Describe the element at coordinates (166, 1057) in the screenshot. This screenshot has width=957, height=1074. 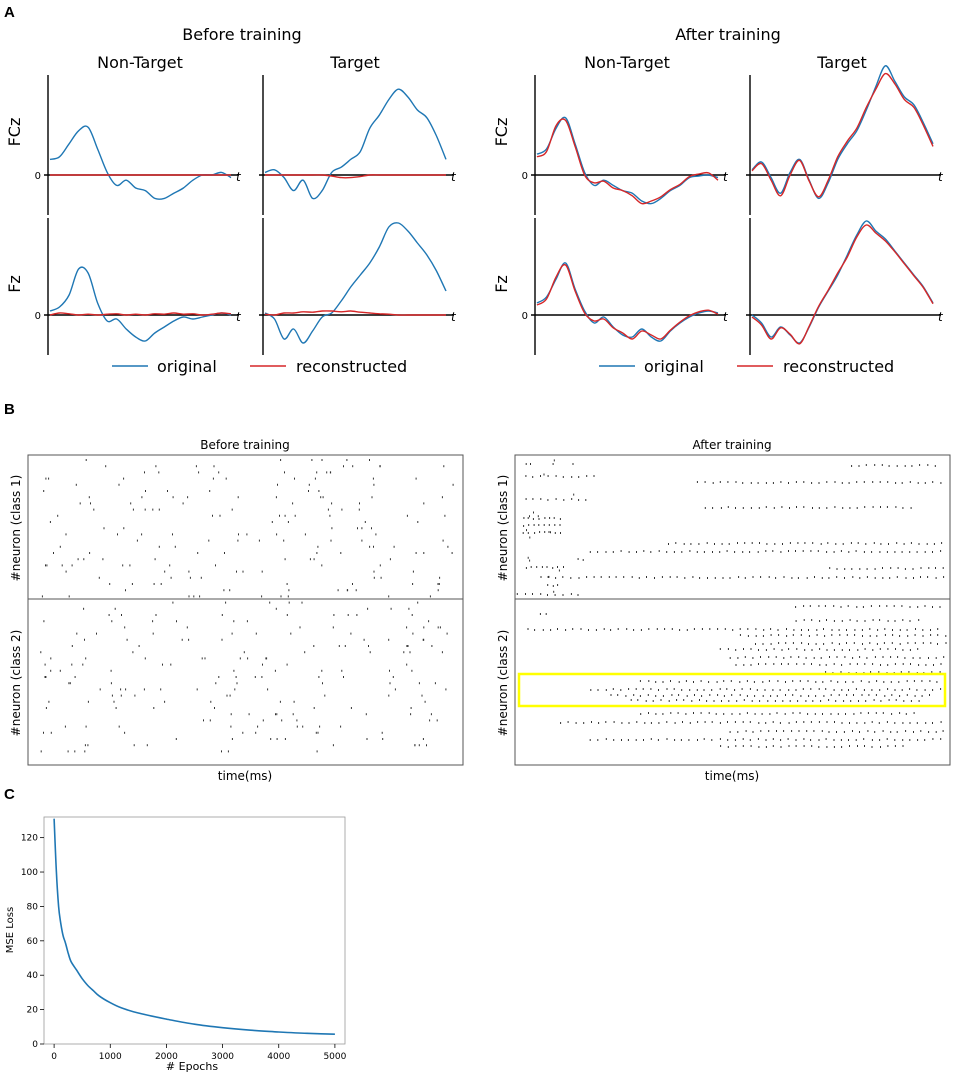
I see `loss-xtick-label: 2000` at that location.